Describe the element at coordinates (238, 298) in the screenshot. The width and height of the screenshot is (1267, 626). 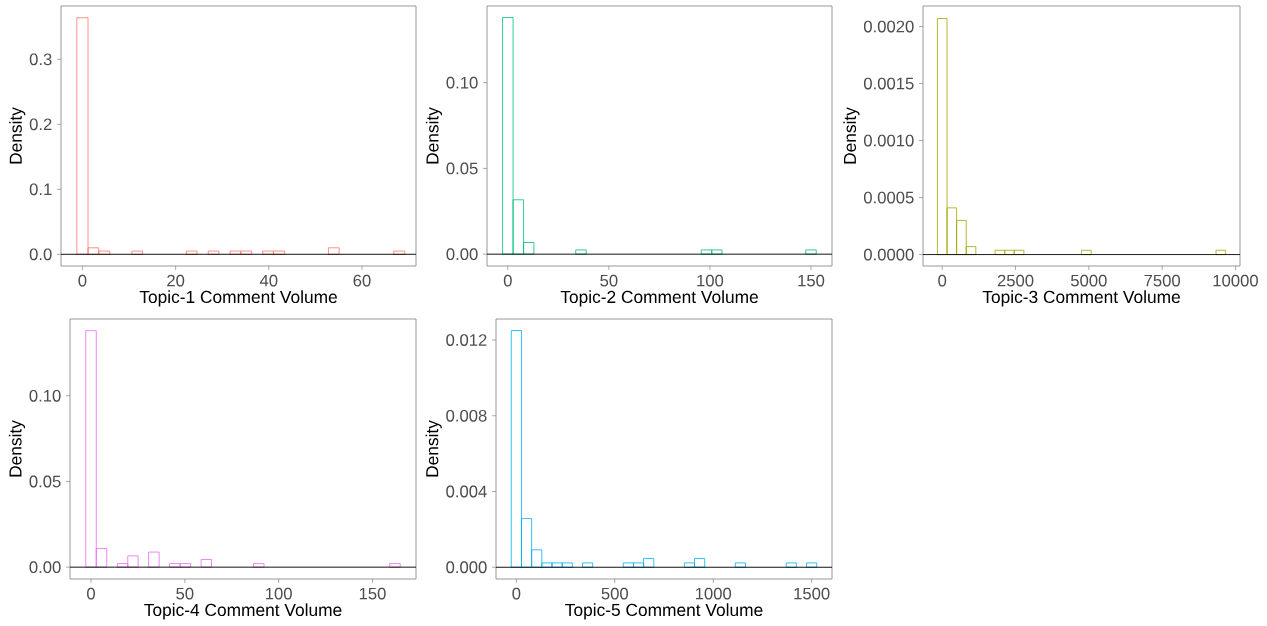
I see `x-axis-title: Topic-1 Comment Volume` at that location.